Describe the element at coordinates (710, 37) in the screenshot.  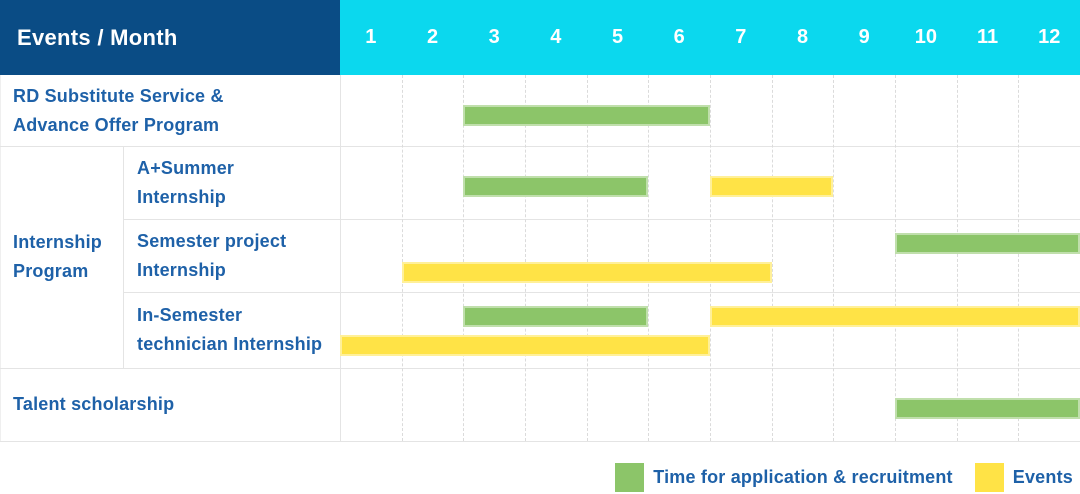
I see `month-header: 1 2 3 4 5 6 7 8 9 10 11 12` at that location.